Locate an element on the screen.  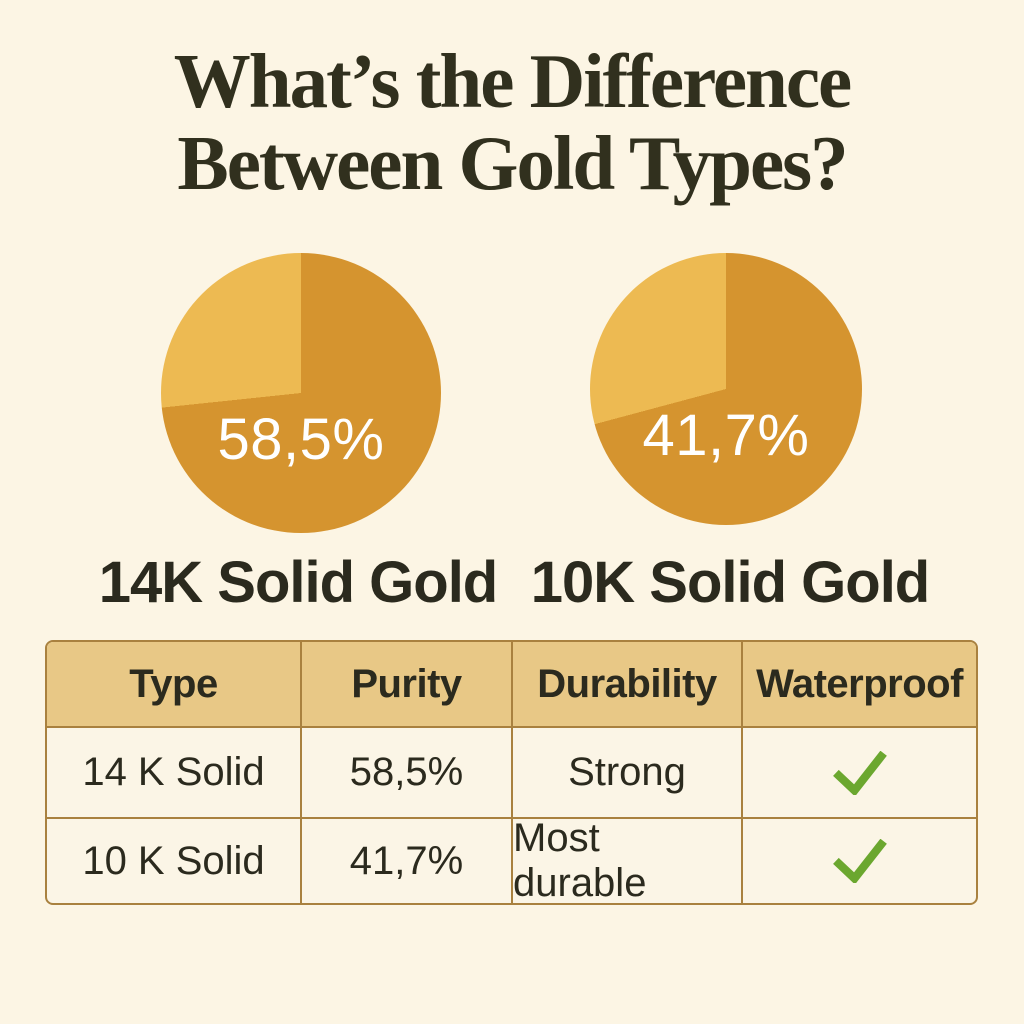
table-cell-type-14k: 14 K Solid is located at coordinates (173, 771).